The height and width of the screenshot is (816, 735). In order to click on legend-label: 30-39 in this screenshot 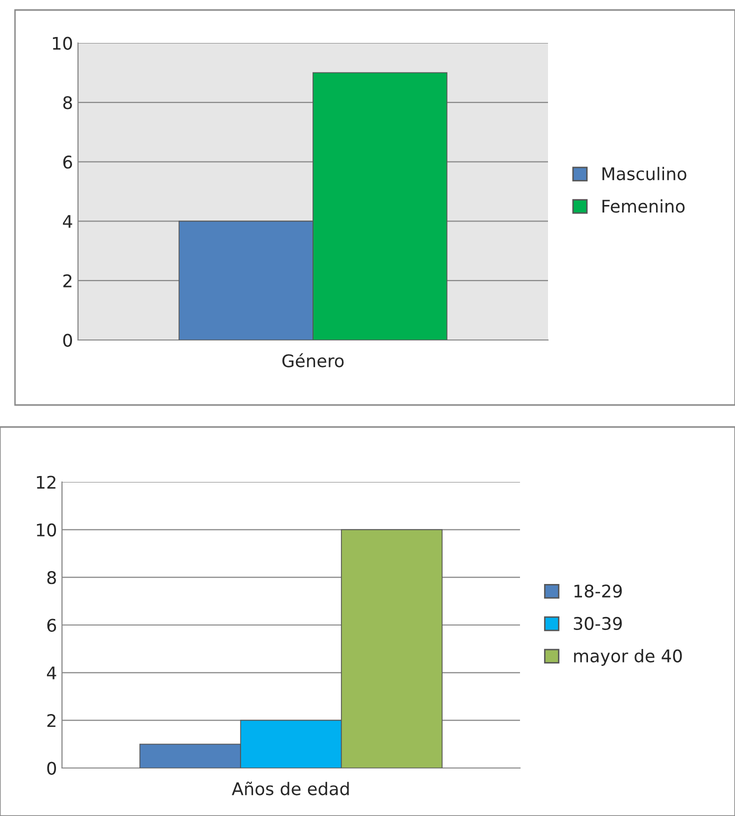, I will do `click(598, 623)`.